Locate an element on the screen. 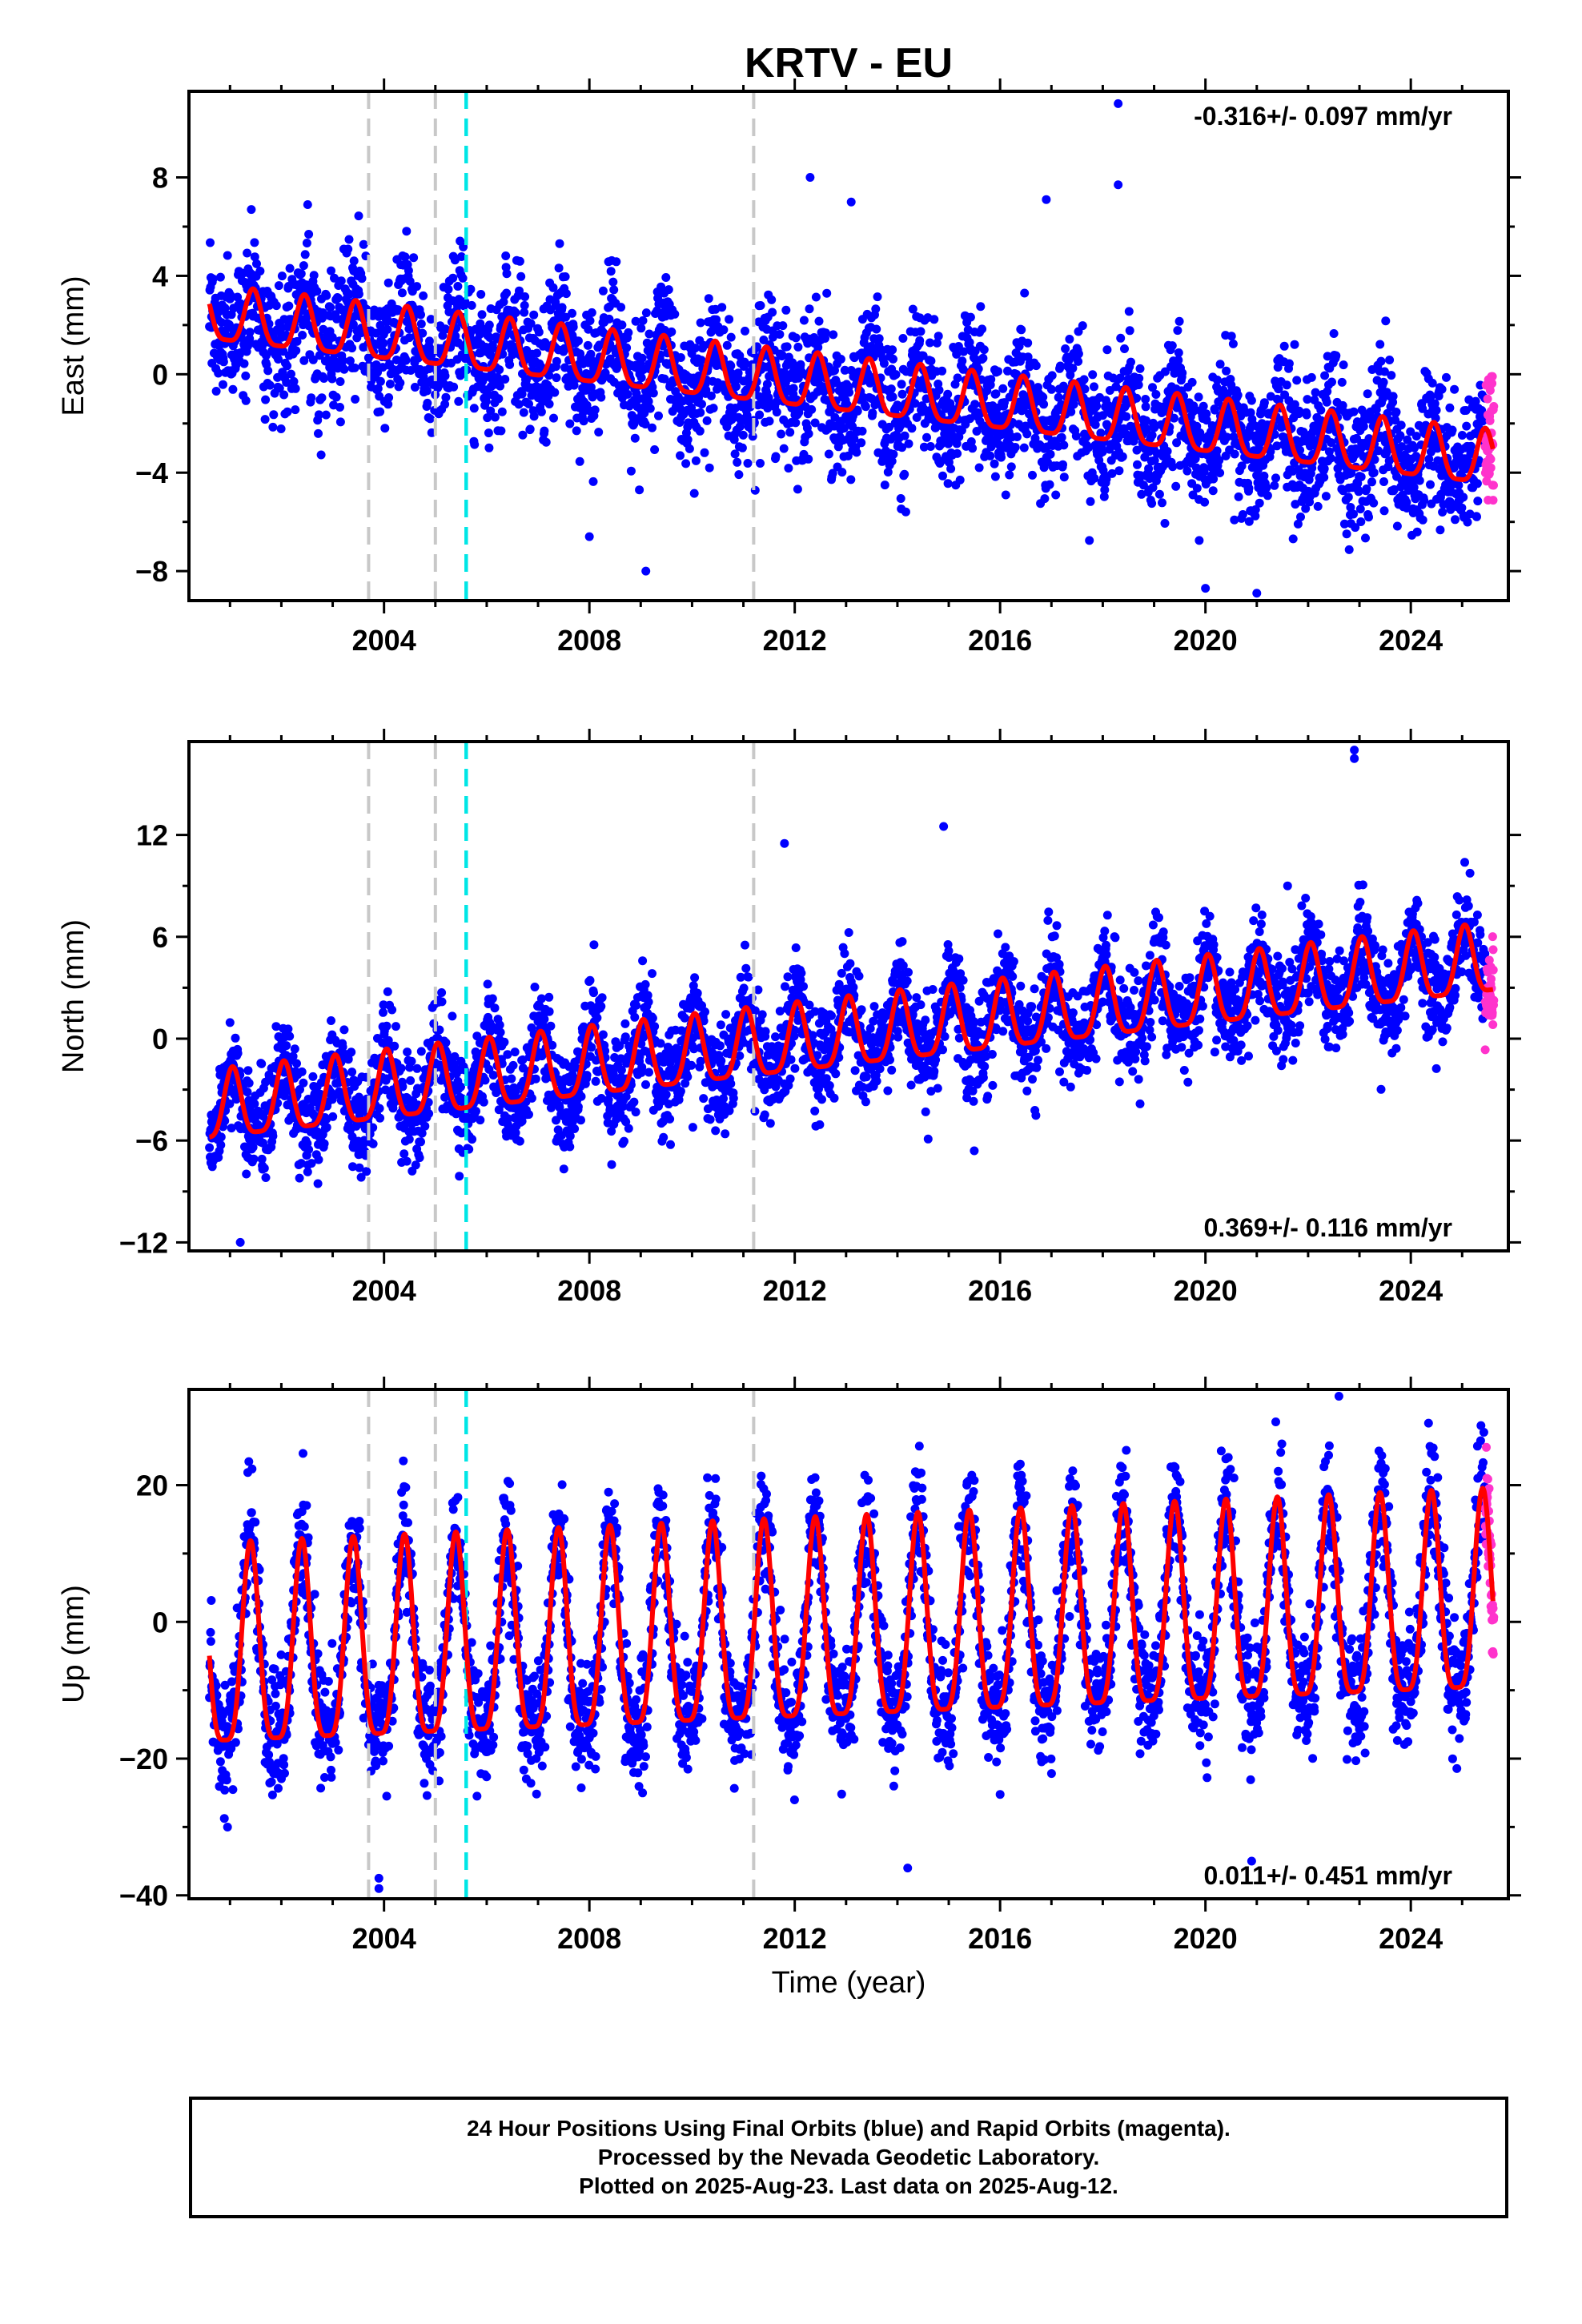 The height and width of the screenshot is (2324, 1582). y-tick-label: 4 is located at coordinates (160, 275).